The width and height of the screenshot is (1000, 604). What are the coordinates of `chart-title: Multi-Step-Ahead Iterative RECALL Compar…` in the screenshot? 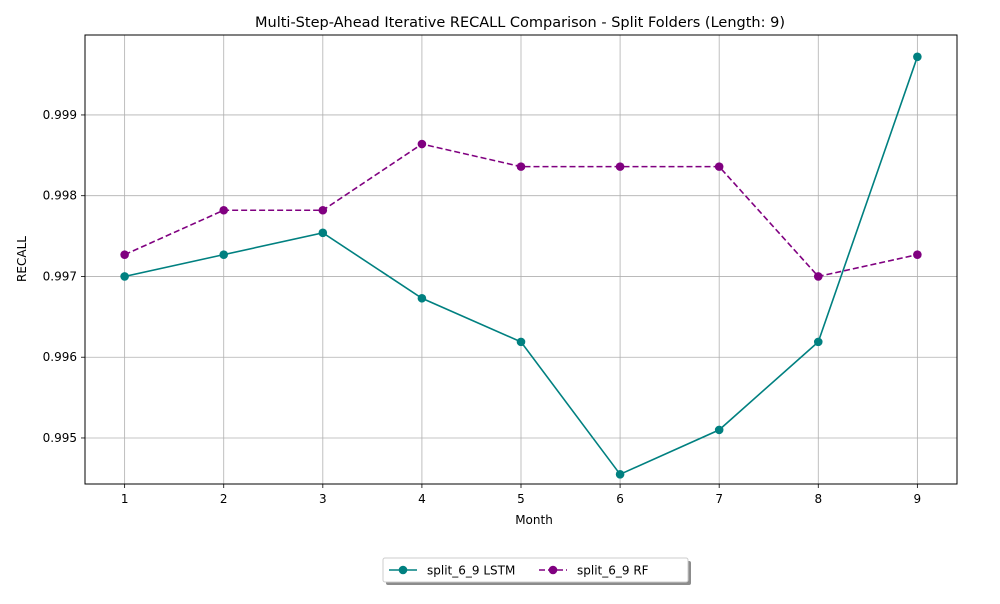 It's located at (520, 23).